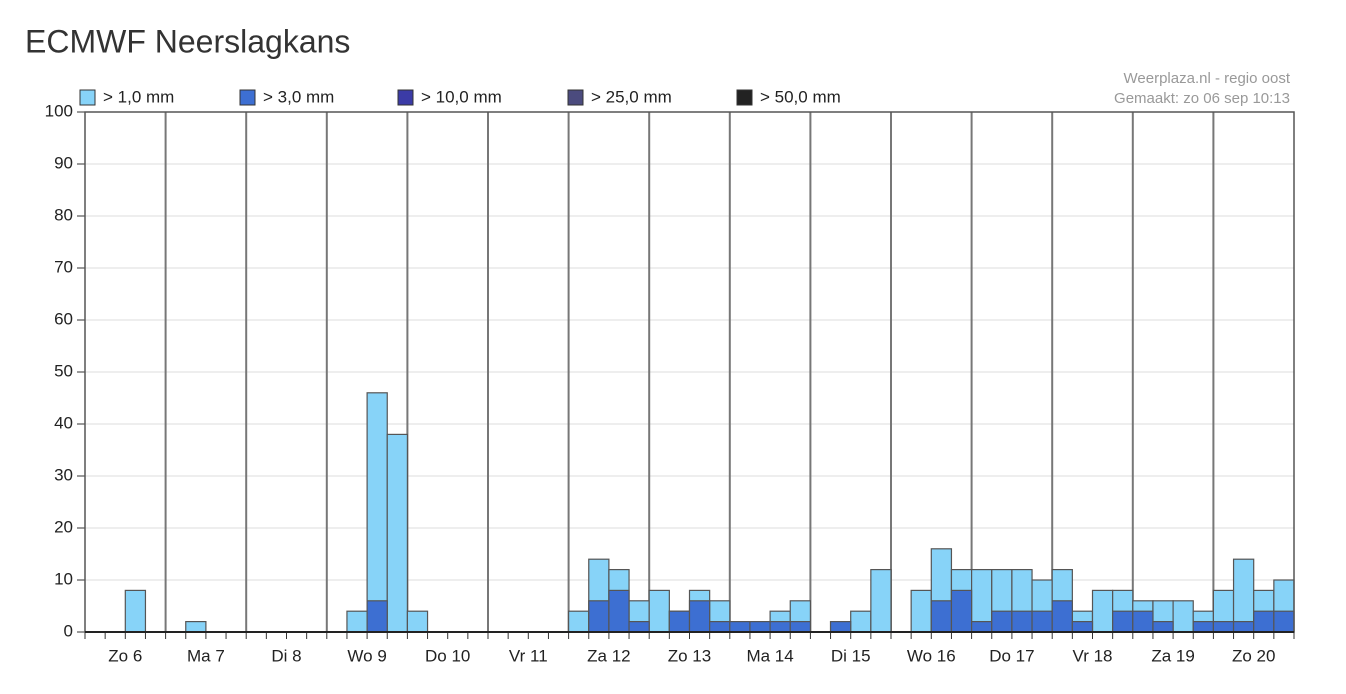 This screenshot has height=694, width=1346. What do you see at coordinates (689, 655) in the screenshot?
I see `x-tick-label: Zo 13` at bounding box center [689, 655].